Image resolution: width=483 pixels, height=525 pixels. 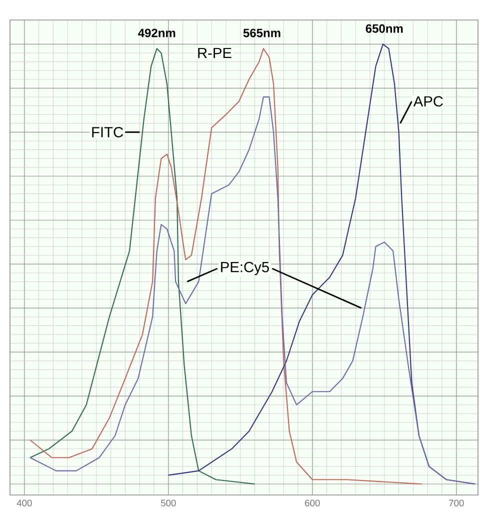 I want to click on x-tick-label: 500, so click(x=168, y=503).